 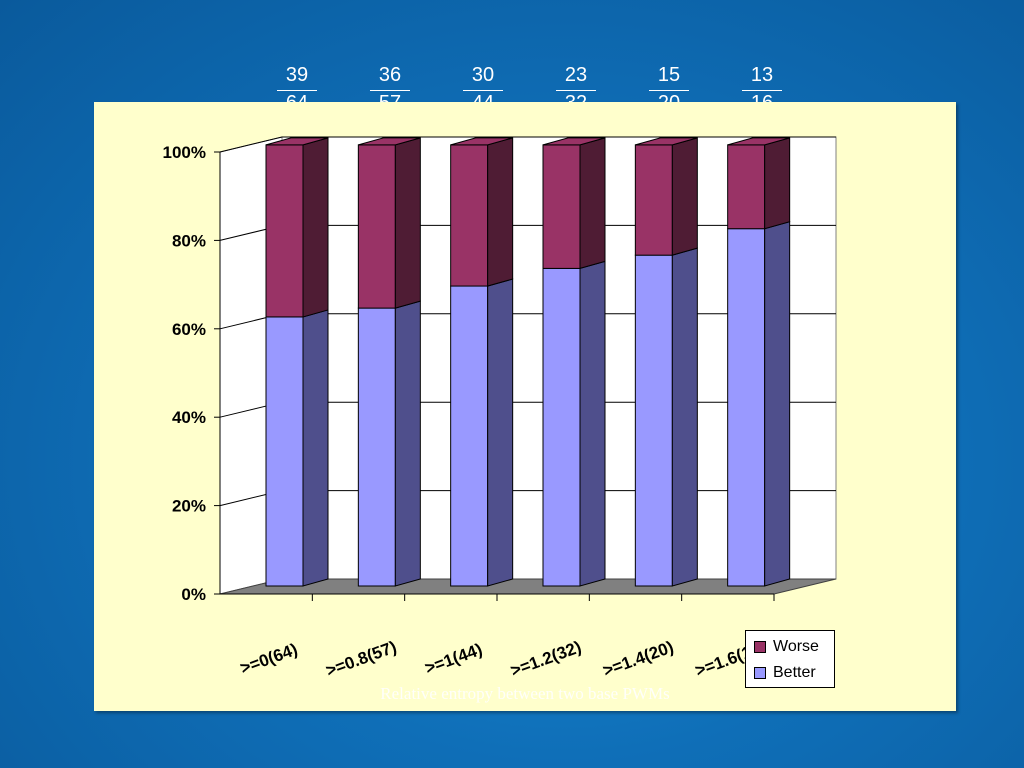 What do you see at coordinates (525, 693) in the screenshot?
I see `x-axis-title: Relative entropy between two base PWMs` at bounding box center [525, 693].